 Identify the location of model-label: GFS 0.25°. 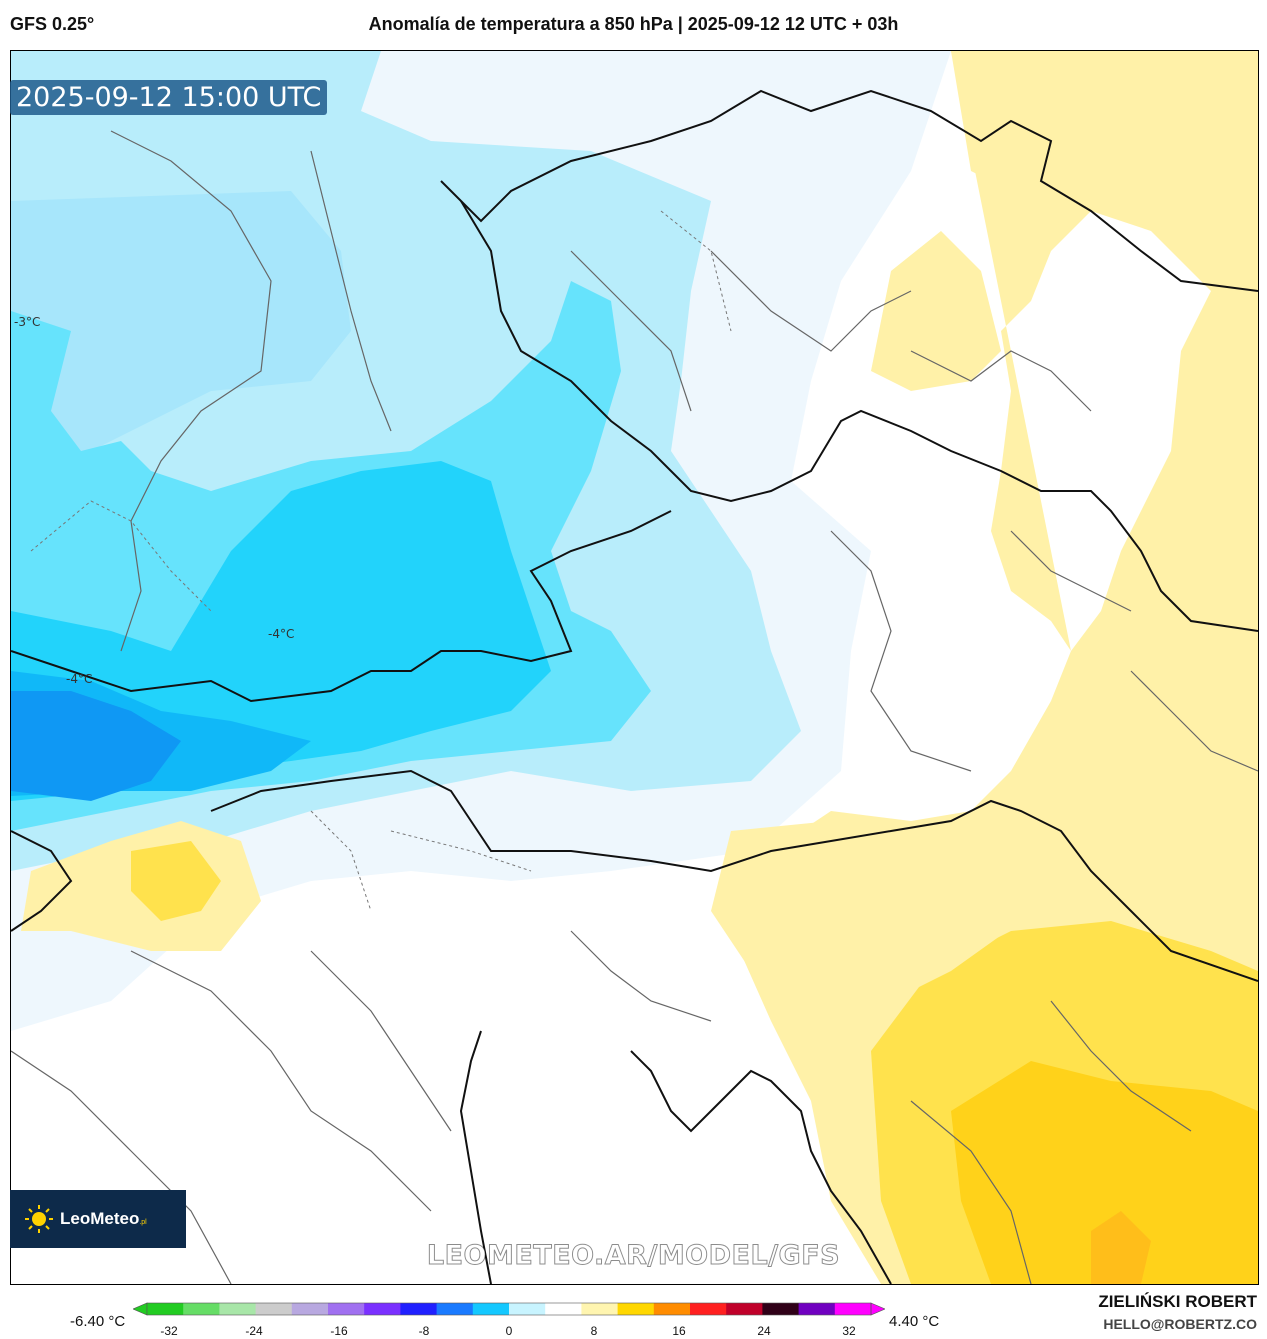
(52, 24).